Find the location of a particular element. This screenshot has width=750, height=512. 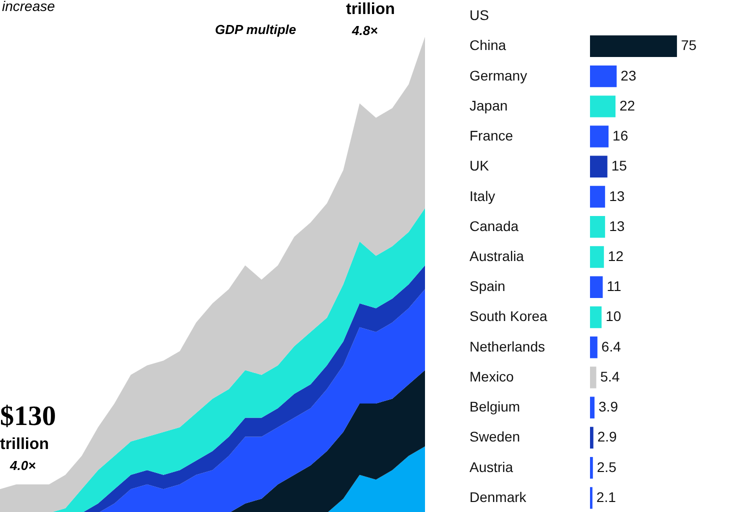

data-label: 2.5 is located at coordinates (606, 466).